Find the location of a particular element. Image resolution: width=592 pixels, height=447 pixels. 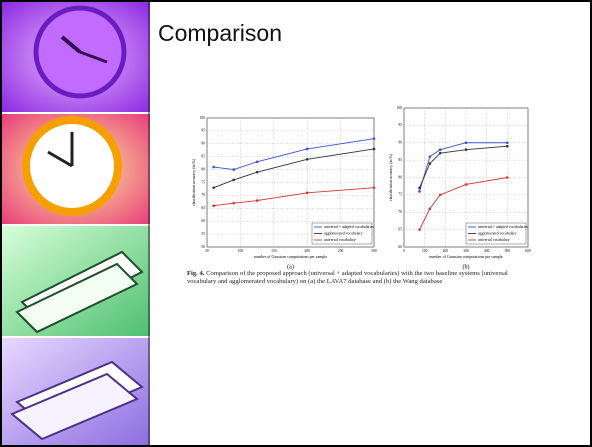

y-tick-label: 55 is located at coordinates (203, 234).